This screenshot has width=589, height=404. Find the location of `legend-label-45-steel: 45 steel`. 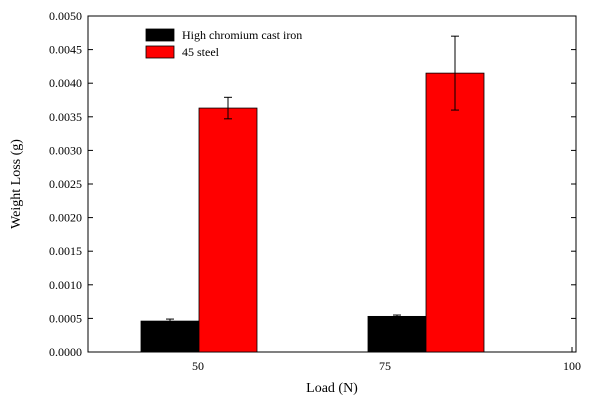

legend-label-45-steel: 45 steel is located at coordinates (201, 52).